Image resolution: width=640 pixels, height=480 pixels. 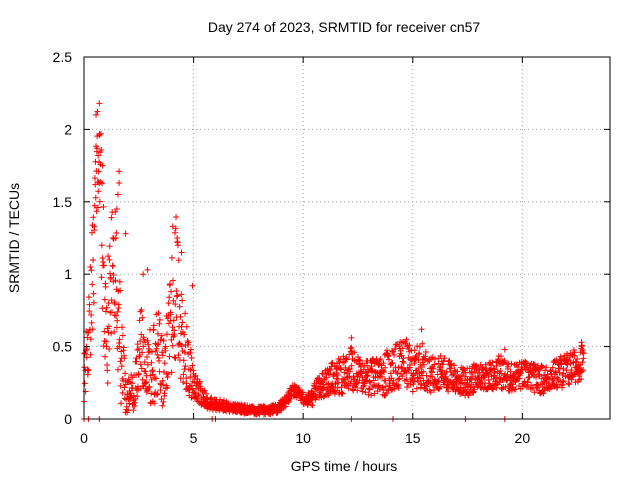 I want to click on x-tick-labels: 0 5 10 15 20, so click(x=305, y=438).